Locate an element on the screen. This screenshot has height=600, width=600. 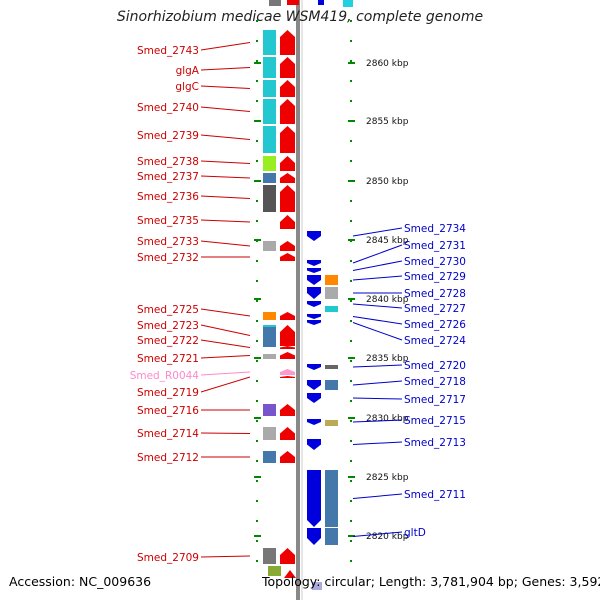
gene-label-smed-2720: Smed_2720 is located at coordinates (435, 366).